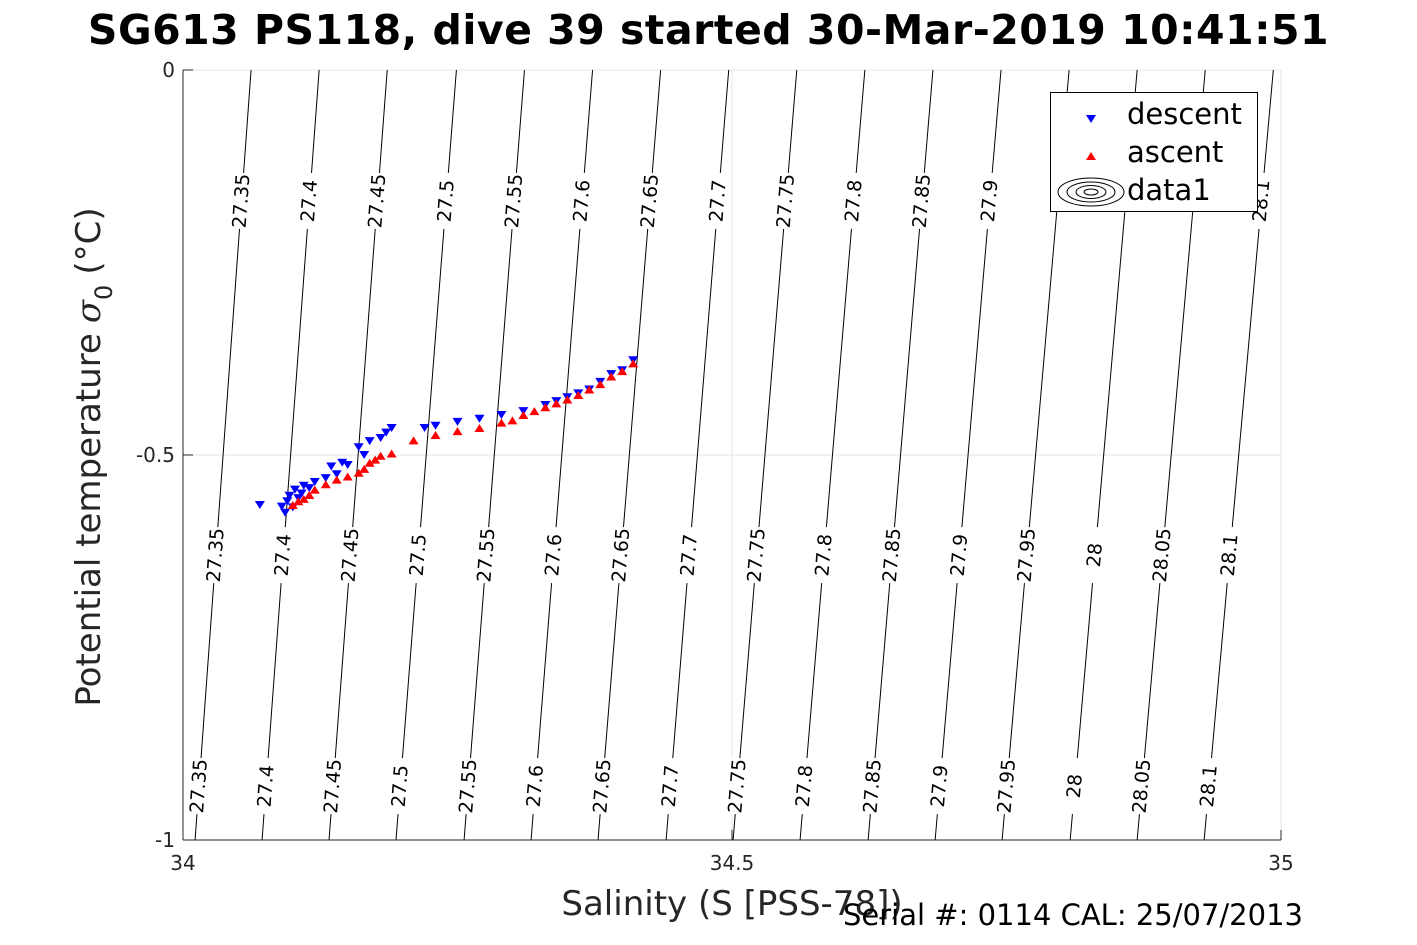 The height and width of the screenshot is (945, 1417). What do you see at coordinates (1184, 114) in the screenshot?
I see `legend-label-descent: descent` at bounding box center [1184, 114].